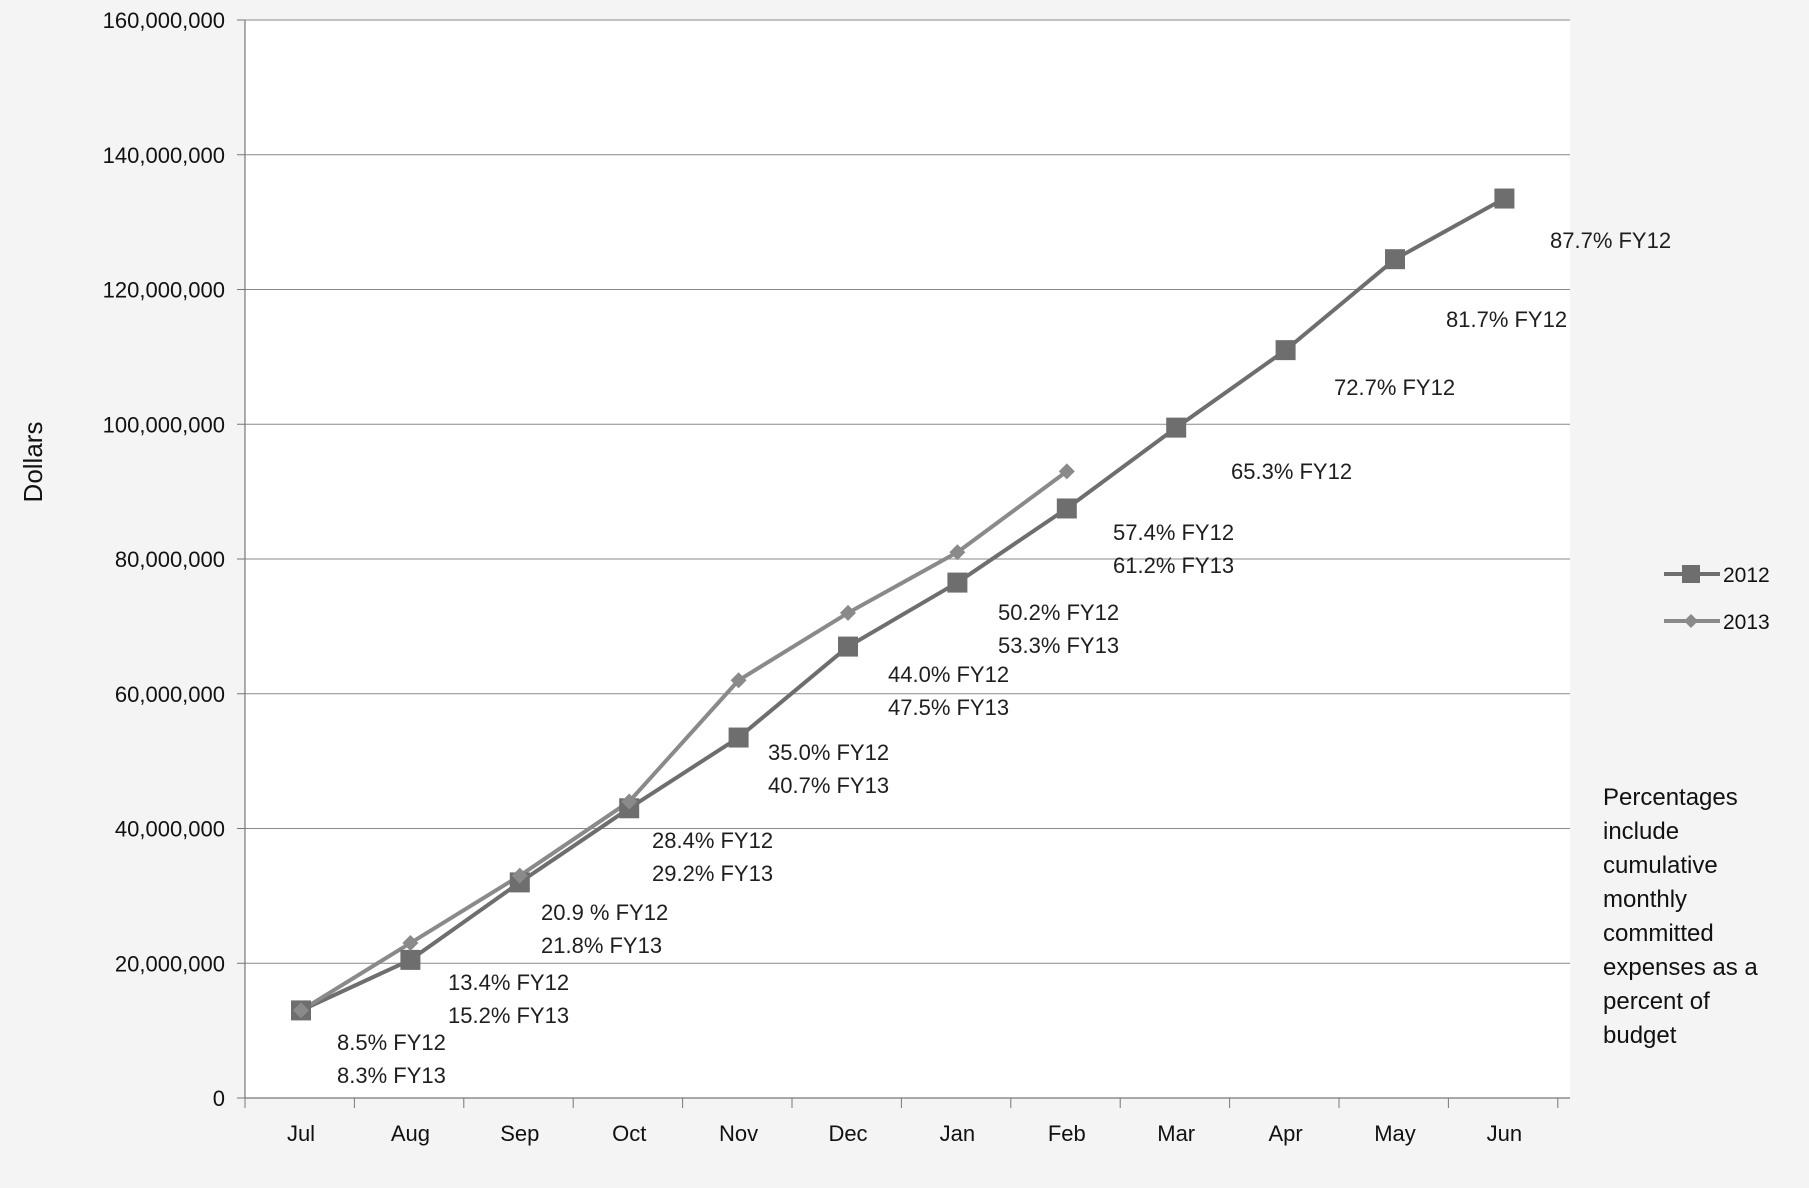  Describe the element at coordinates (1746, 622) in the screenshot. I see `legend-label-2013: 2013` at that location.